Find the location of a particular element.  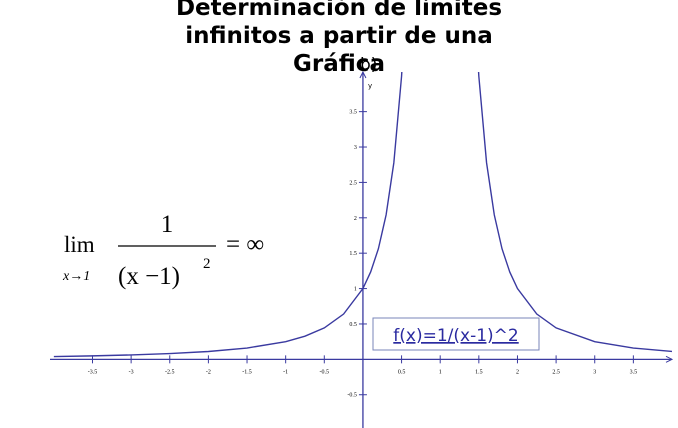

x-tick-label: -3 is located at coordinates (131, 372).